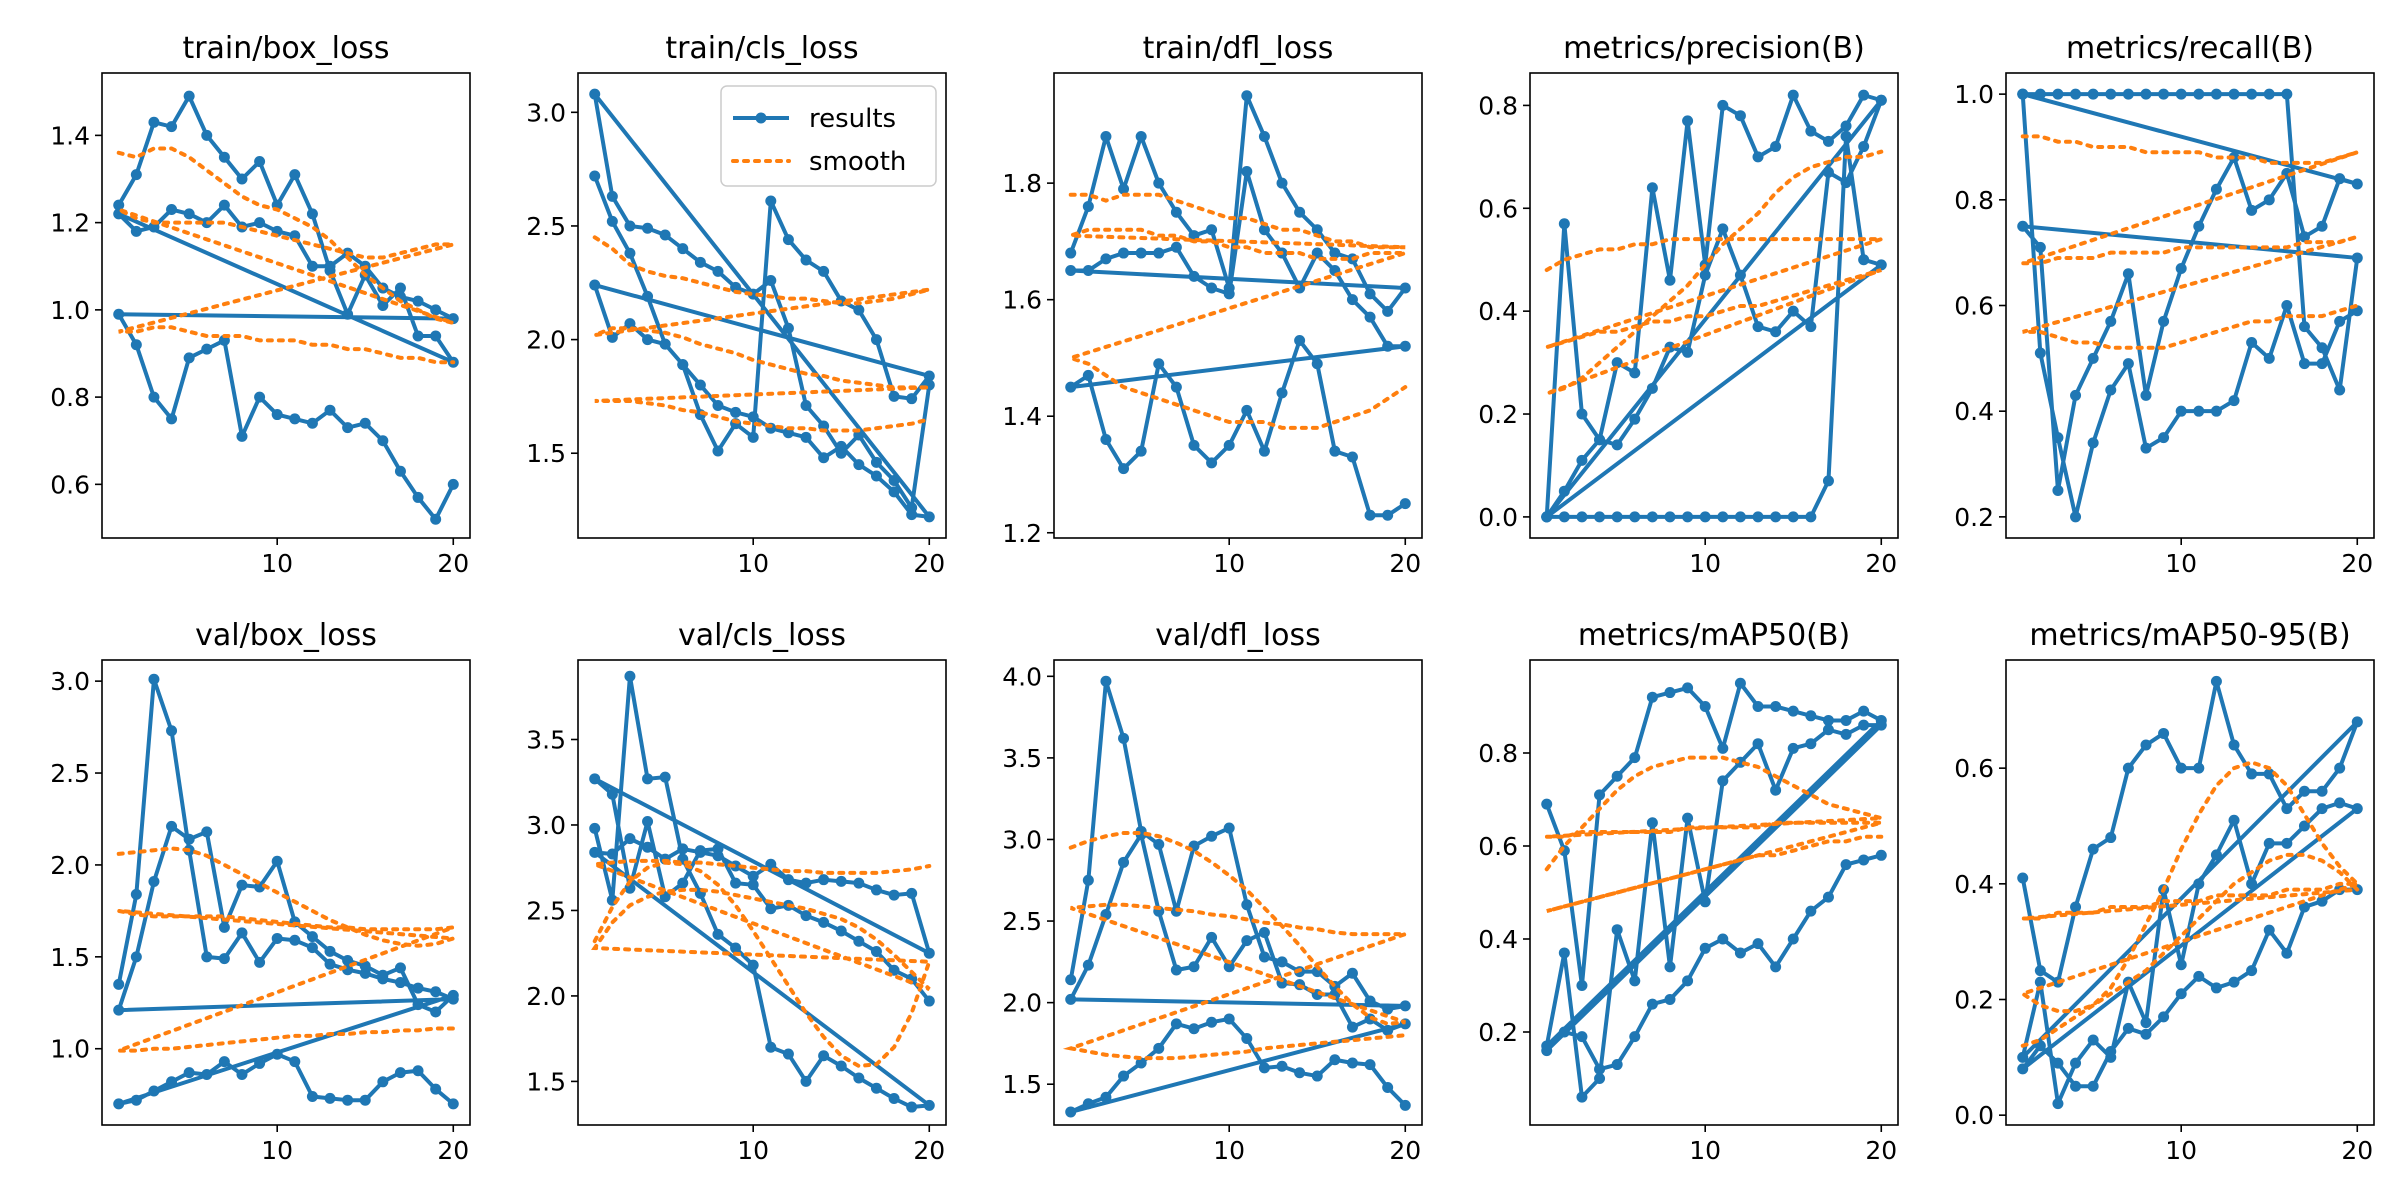 The height and width of the screenshot is (1200, 2400). I want to click on subplot-metrics-map50-95-b: metrics/mAP50-95(B) 10 20 0.0 0.2 0.4 0.6, so click(2164, 891).